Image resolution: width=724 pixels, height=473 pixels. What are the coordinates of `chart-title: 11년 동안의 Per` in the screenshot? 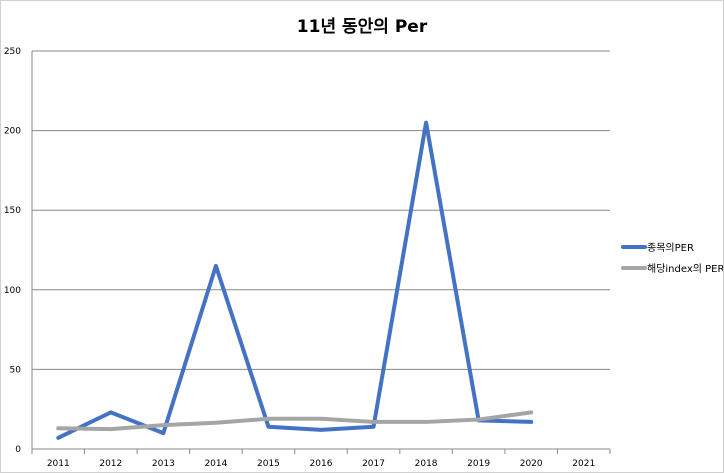 It's located at (362, 27).